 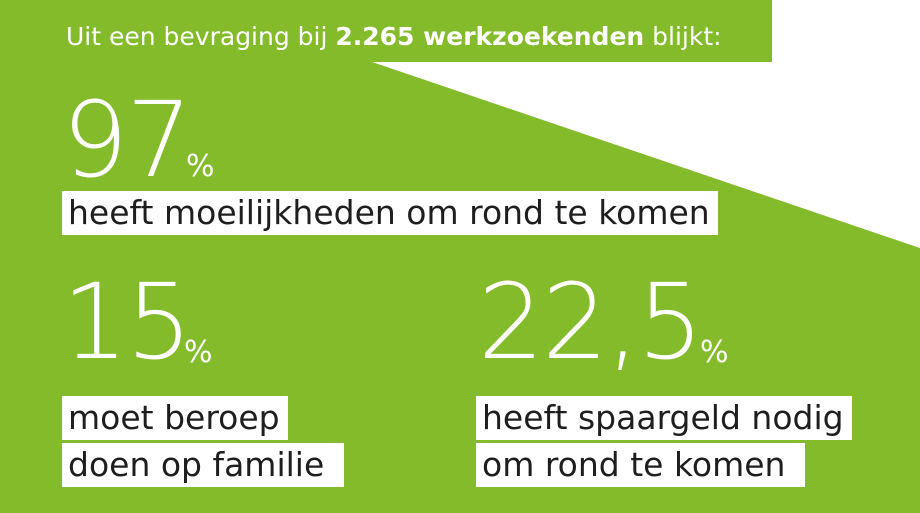 What do you see at coordinates (175, 418) in the screenshot?
I see `stat-label: moet beroep` at bounding box center [175, 418].